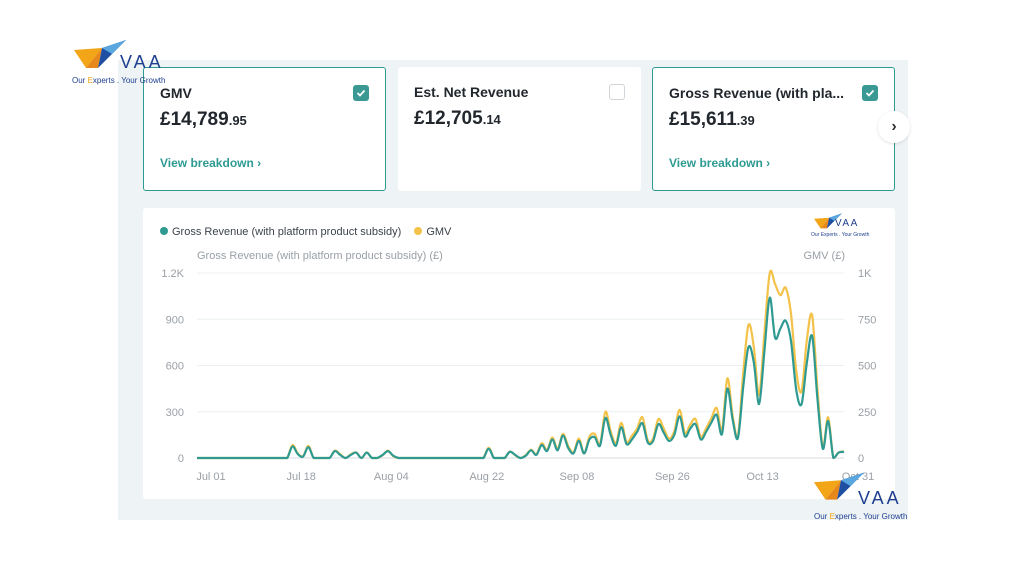 This screenshot has height=576, width=1024. Describe the element at coordinates (576, 477) in the screenshot. I see `x-tick-label: Sep 08` at that location.